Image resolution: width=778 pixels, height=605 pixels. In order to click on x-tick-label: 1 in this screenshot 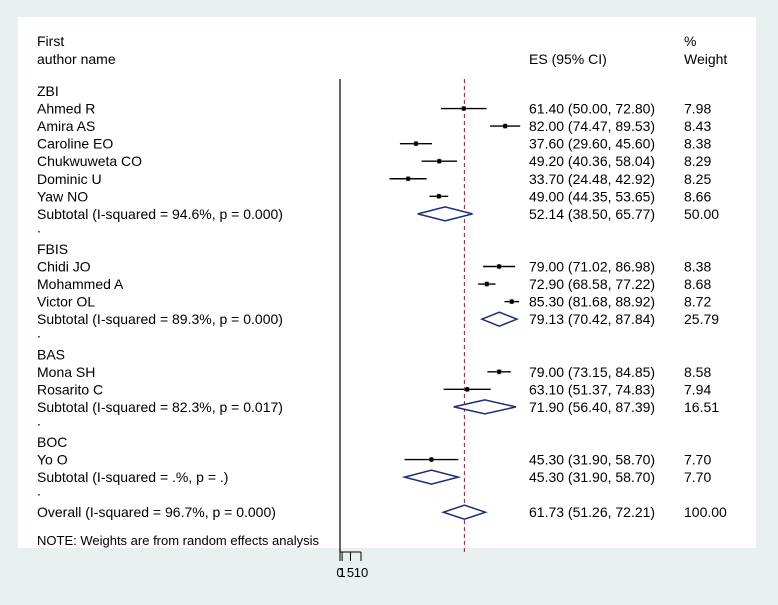, I will do `click(341, 572)`.